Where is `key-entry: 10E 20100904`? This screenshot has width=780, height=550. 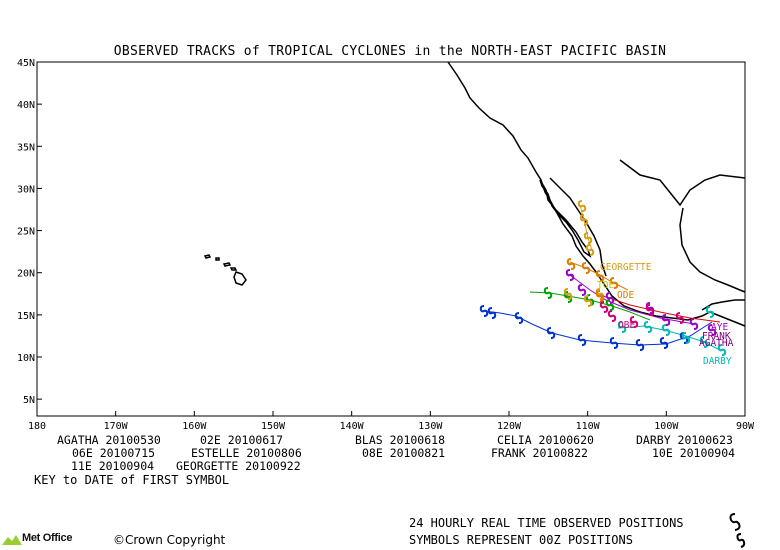 key-entry: 10E 20100904 is located at coordinates (694, 453).